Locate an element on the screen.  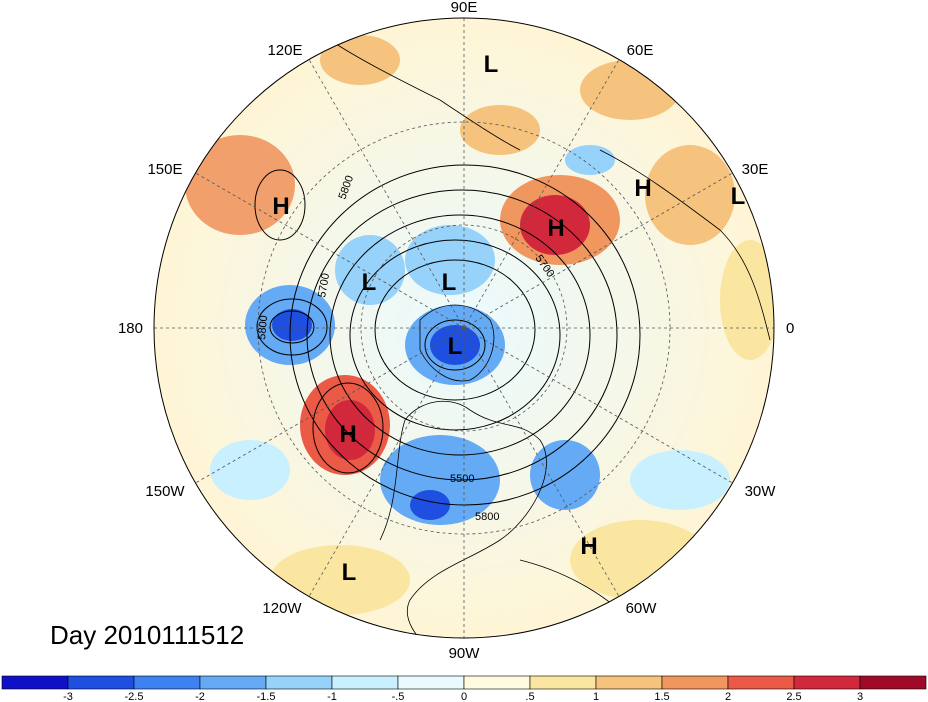
colorbar-tick-label: -2.5 is located at coordinates (134, 696).